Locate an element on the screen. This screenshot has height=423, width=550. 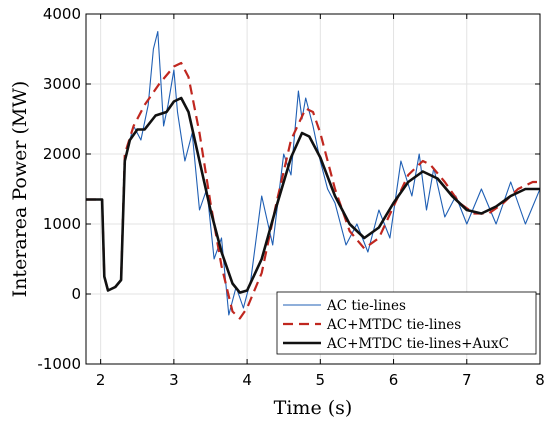
y-tick-label-2000: 2000 is located at coordinates (62, 154).